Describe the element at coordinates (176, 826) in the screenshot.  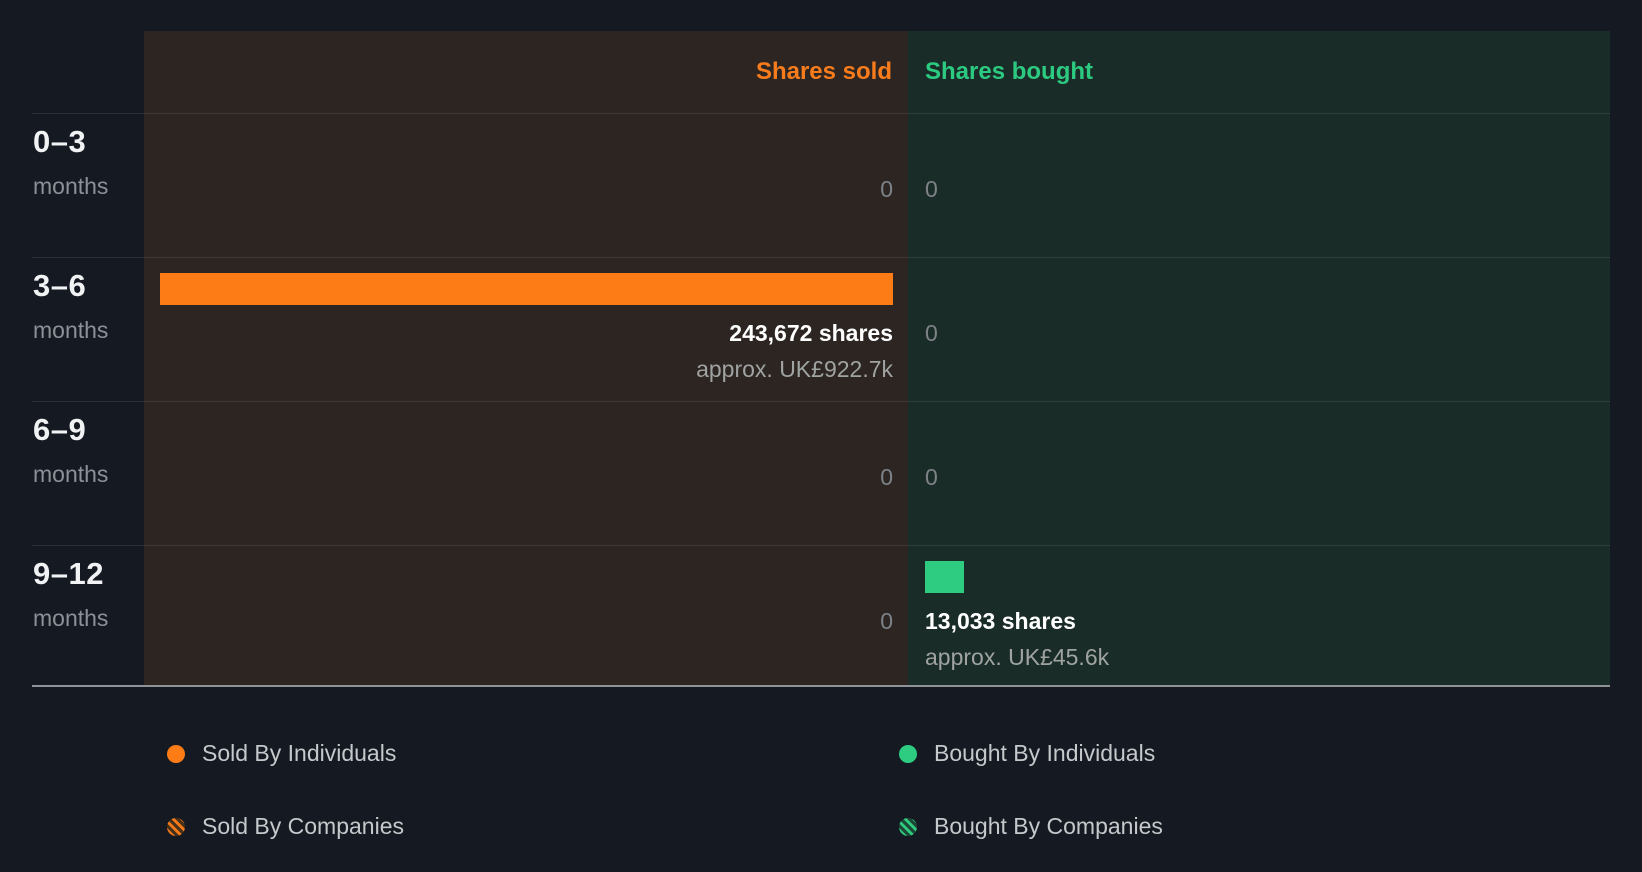
I see `sold-companies-striped-dot-icon` at that location.